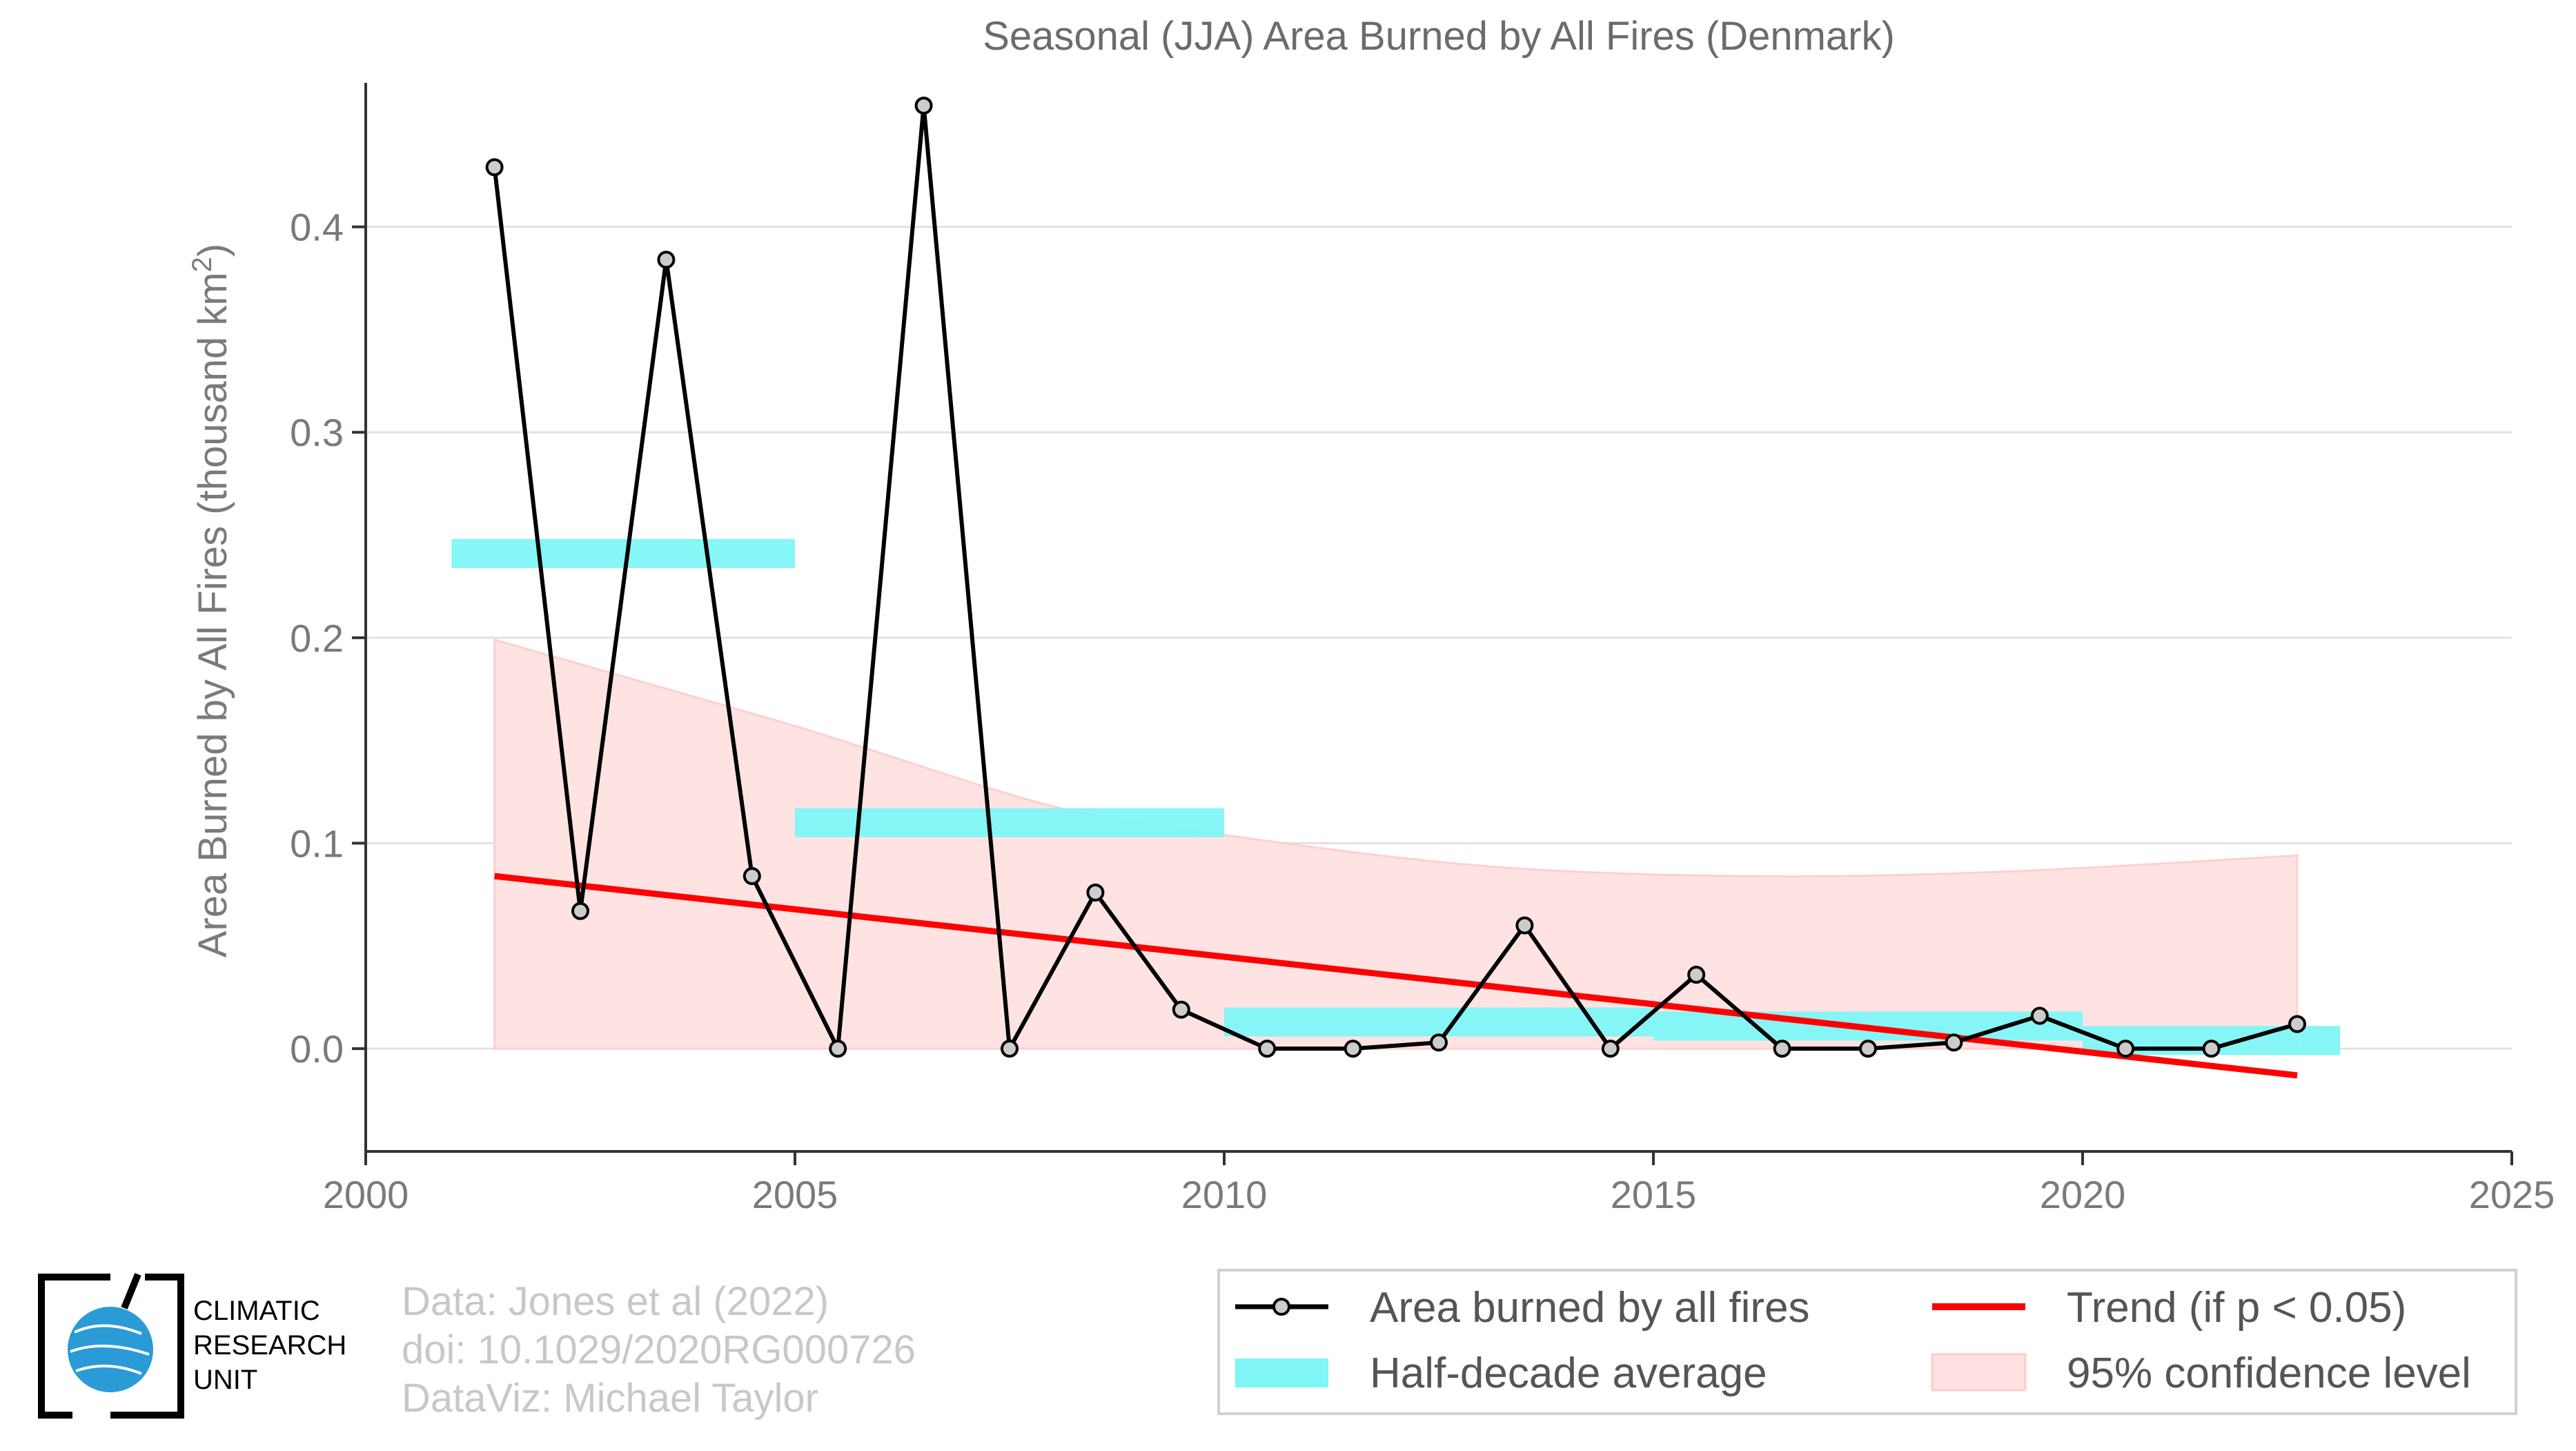  What do you see at coordinates (225, 1380) in the screenshot?
I see `logo-text-unit: UNIT` at bounding box center [225, 1380].